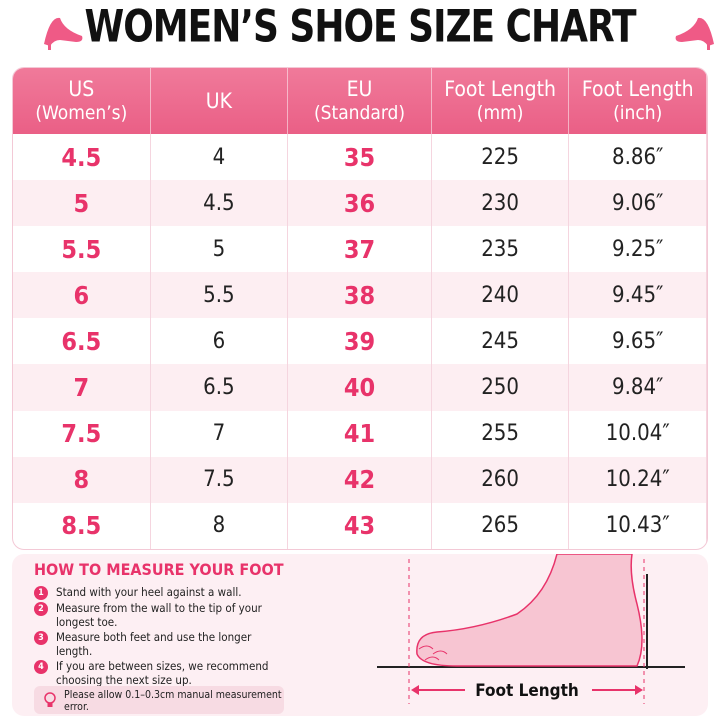 This screenshot has height=720, width=720. I want to click on table-row: 7.5 7 41 255 10.04″, so click(360, 433).